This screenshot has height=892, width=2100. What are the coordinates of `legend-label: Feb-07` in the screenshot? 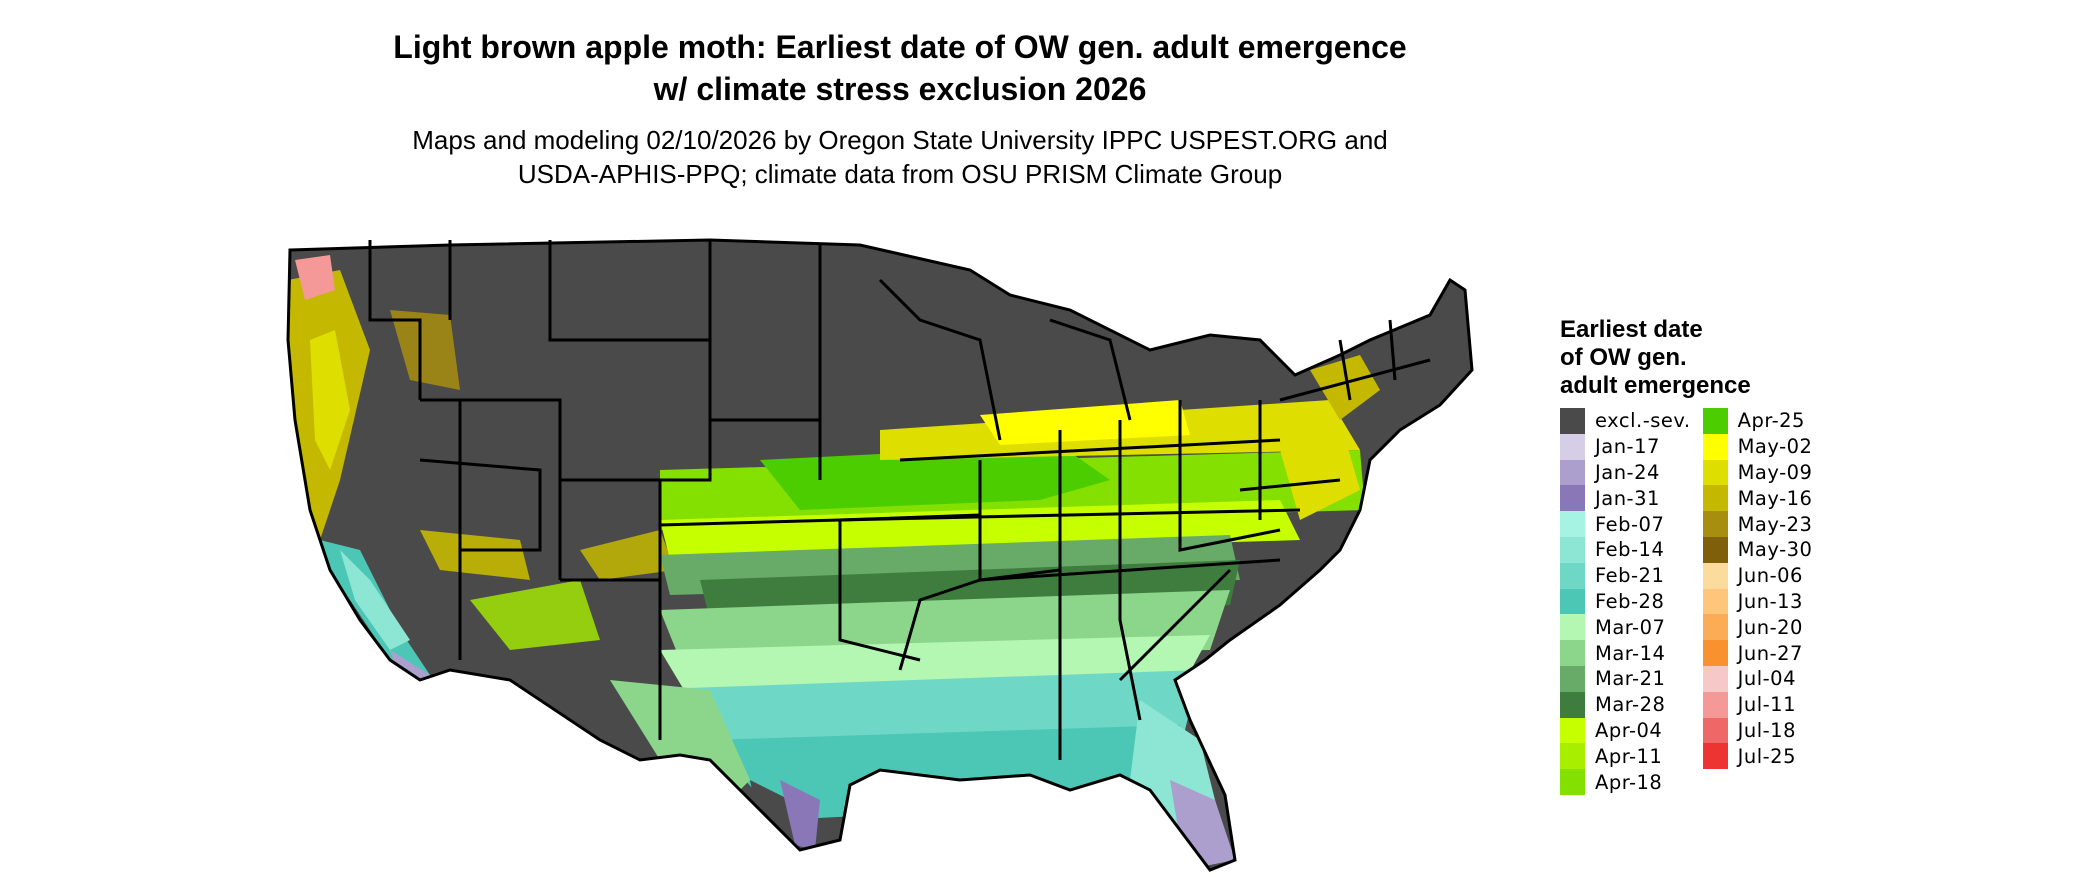 It's located at (1630, 524).